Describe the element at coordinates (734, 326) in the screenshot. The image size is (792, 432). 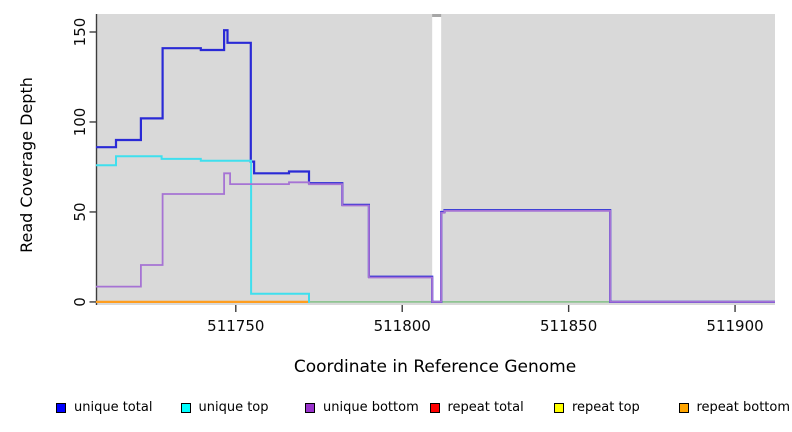
I see `x-tick-label: 511900` at that location.